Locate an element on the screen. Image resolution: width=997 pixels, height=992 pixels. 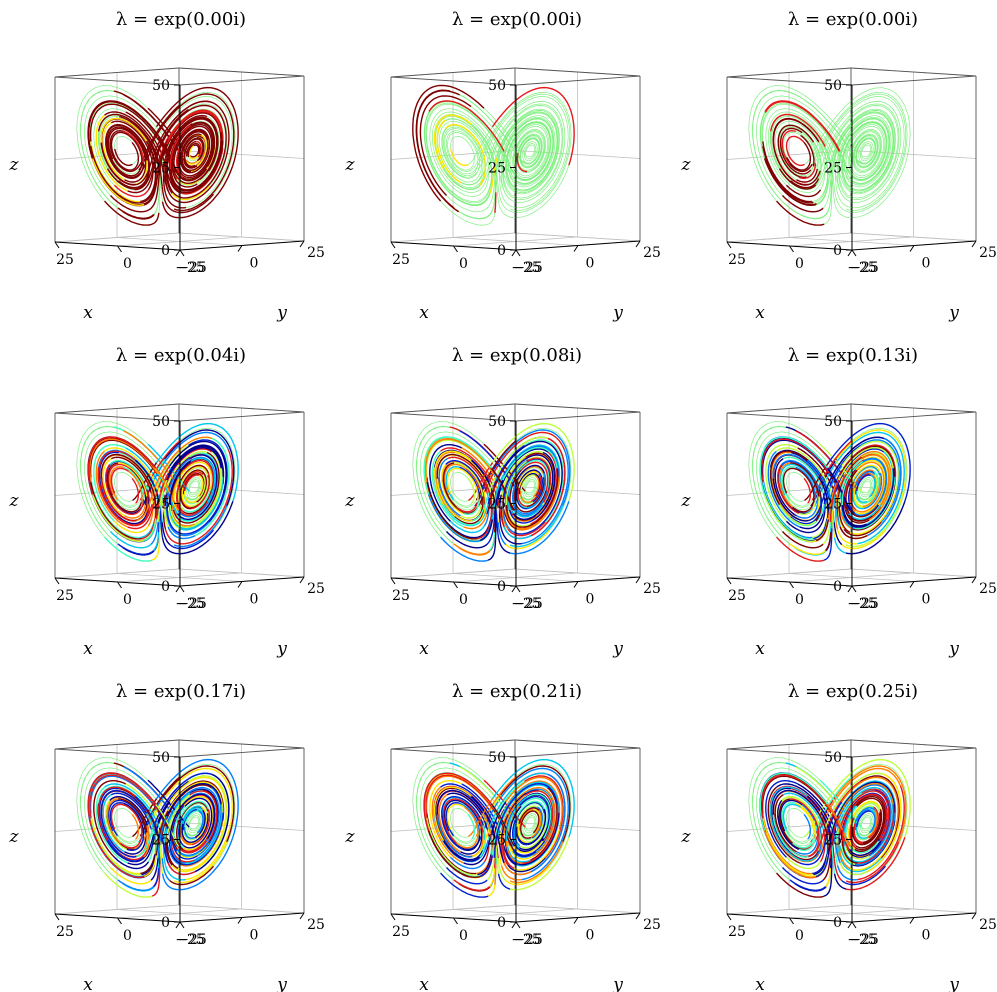
x-tick-label: −25 is located at coordinates (862, 940).